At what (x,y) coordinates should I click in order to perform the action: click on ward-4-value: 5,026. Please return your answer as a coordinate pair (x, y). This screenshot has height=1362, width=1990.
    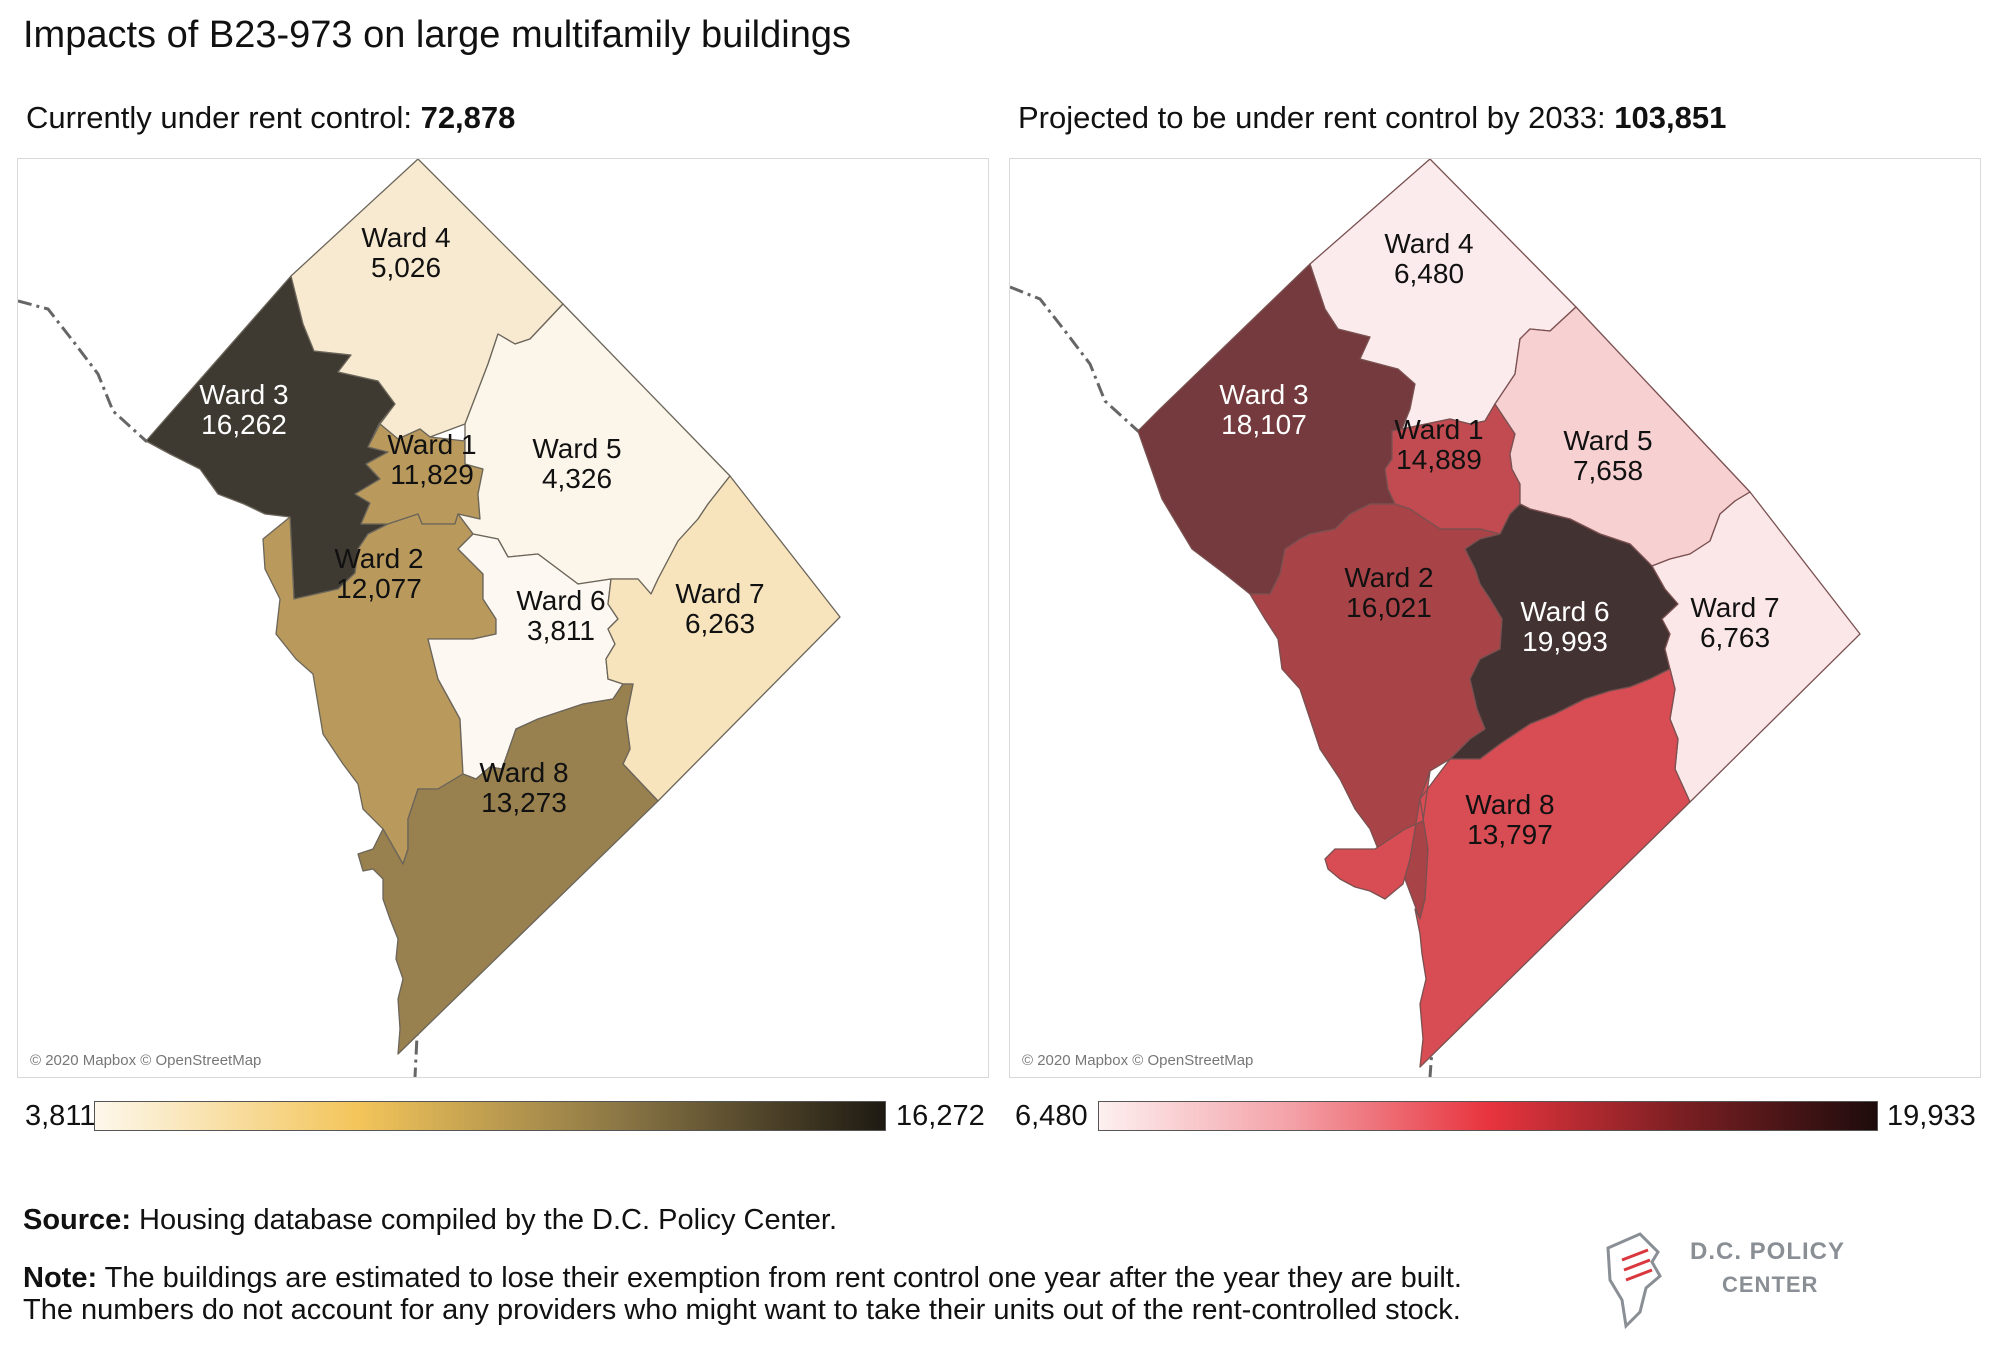
    Looking at the image, I should click on (406, 267).